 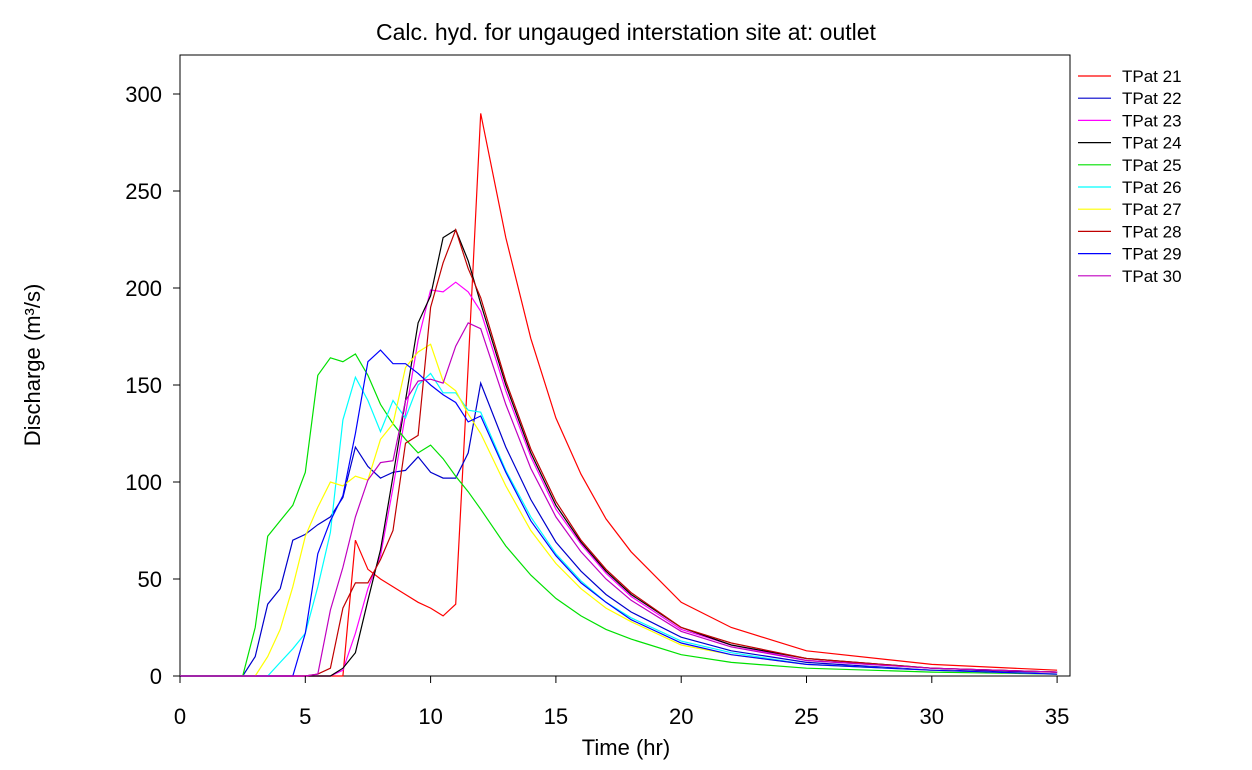 I want to click on legend-item: TPat 26, so click(x=1130, y=187).